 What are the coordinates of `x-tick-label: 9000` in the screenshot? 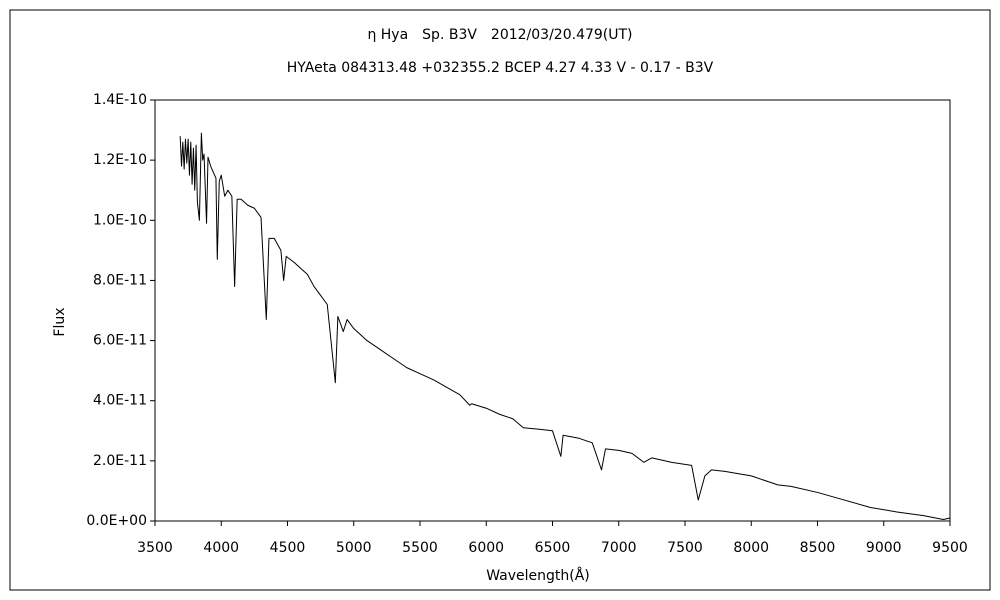 It's located at (884, 548).